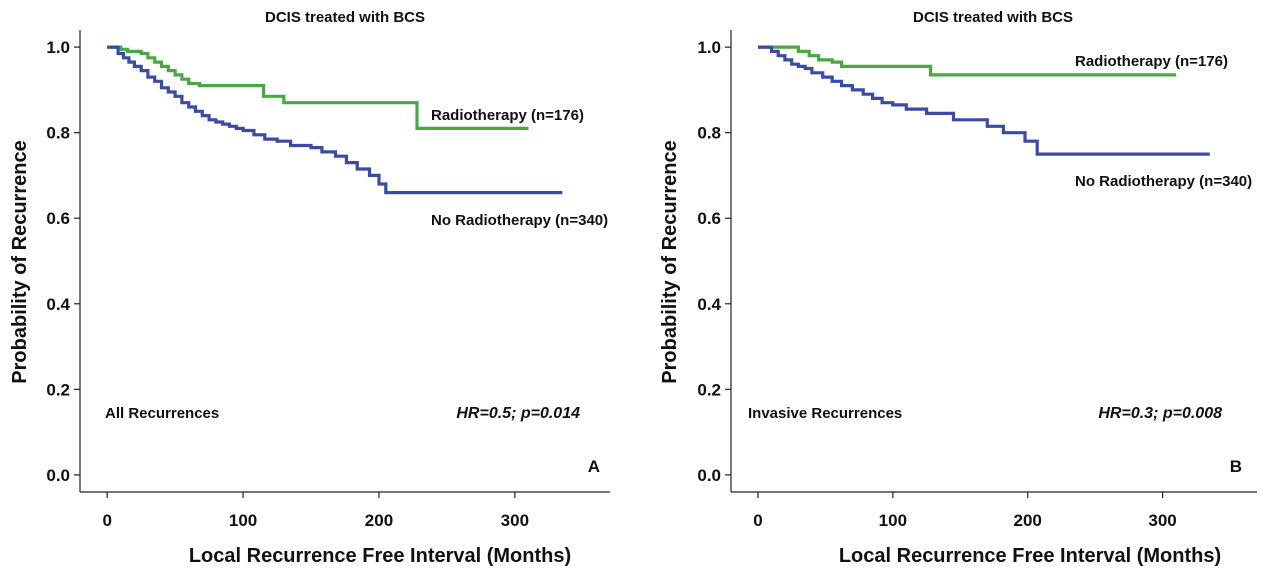  What do you see at coordinates (1160, 413) in the screenshot?
I see `hazard-ratio-annotation: HR=0.3; p=0.008` at bounding box center [1160, 413].